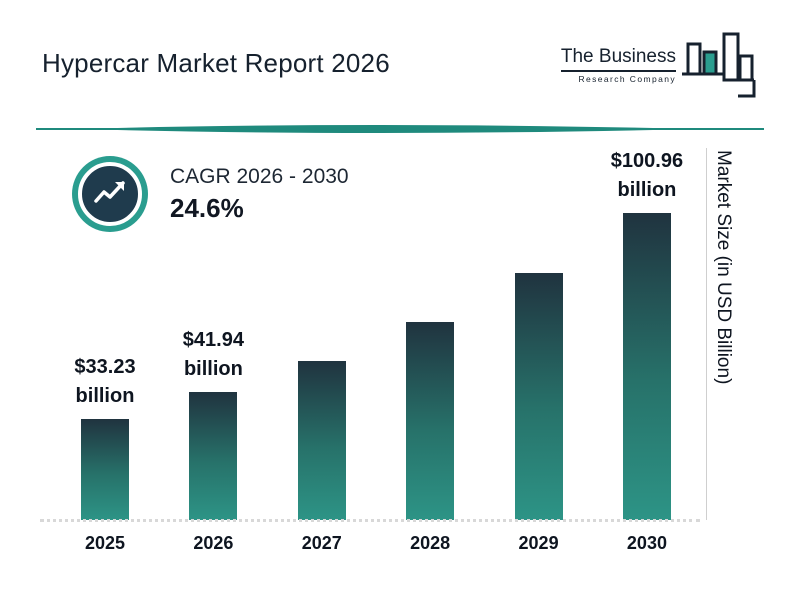  What do you see at coordinates (647, 175) in the screenshot?
I see `bar-value-label-2030: $100.96 billion` at bounding box center [647, 175].